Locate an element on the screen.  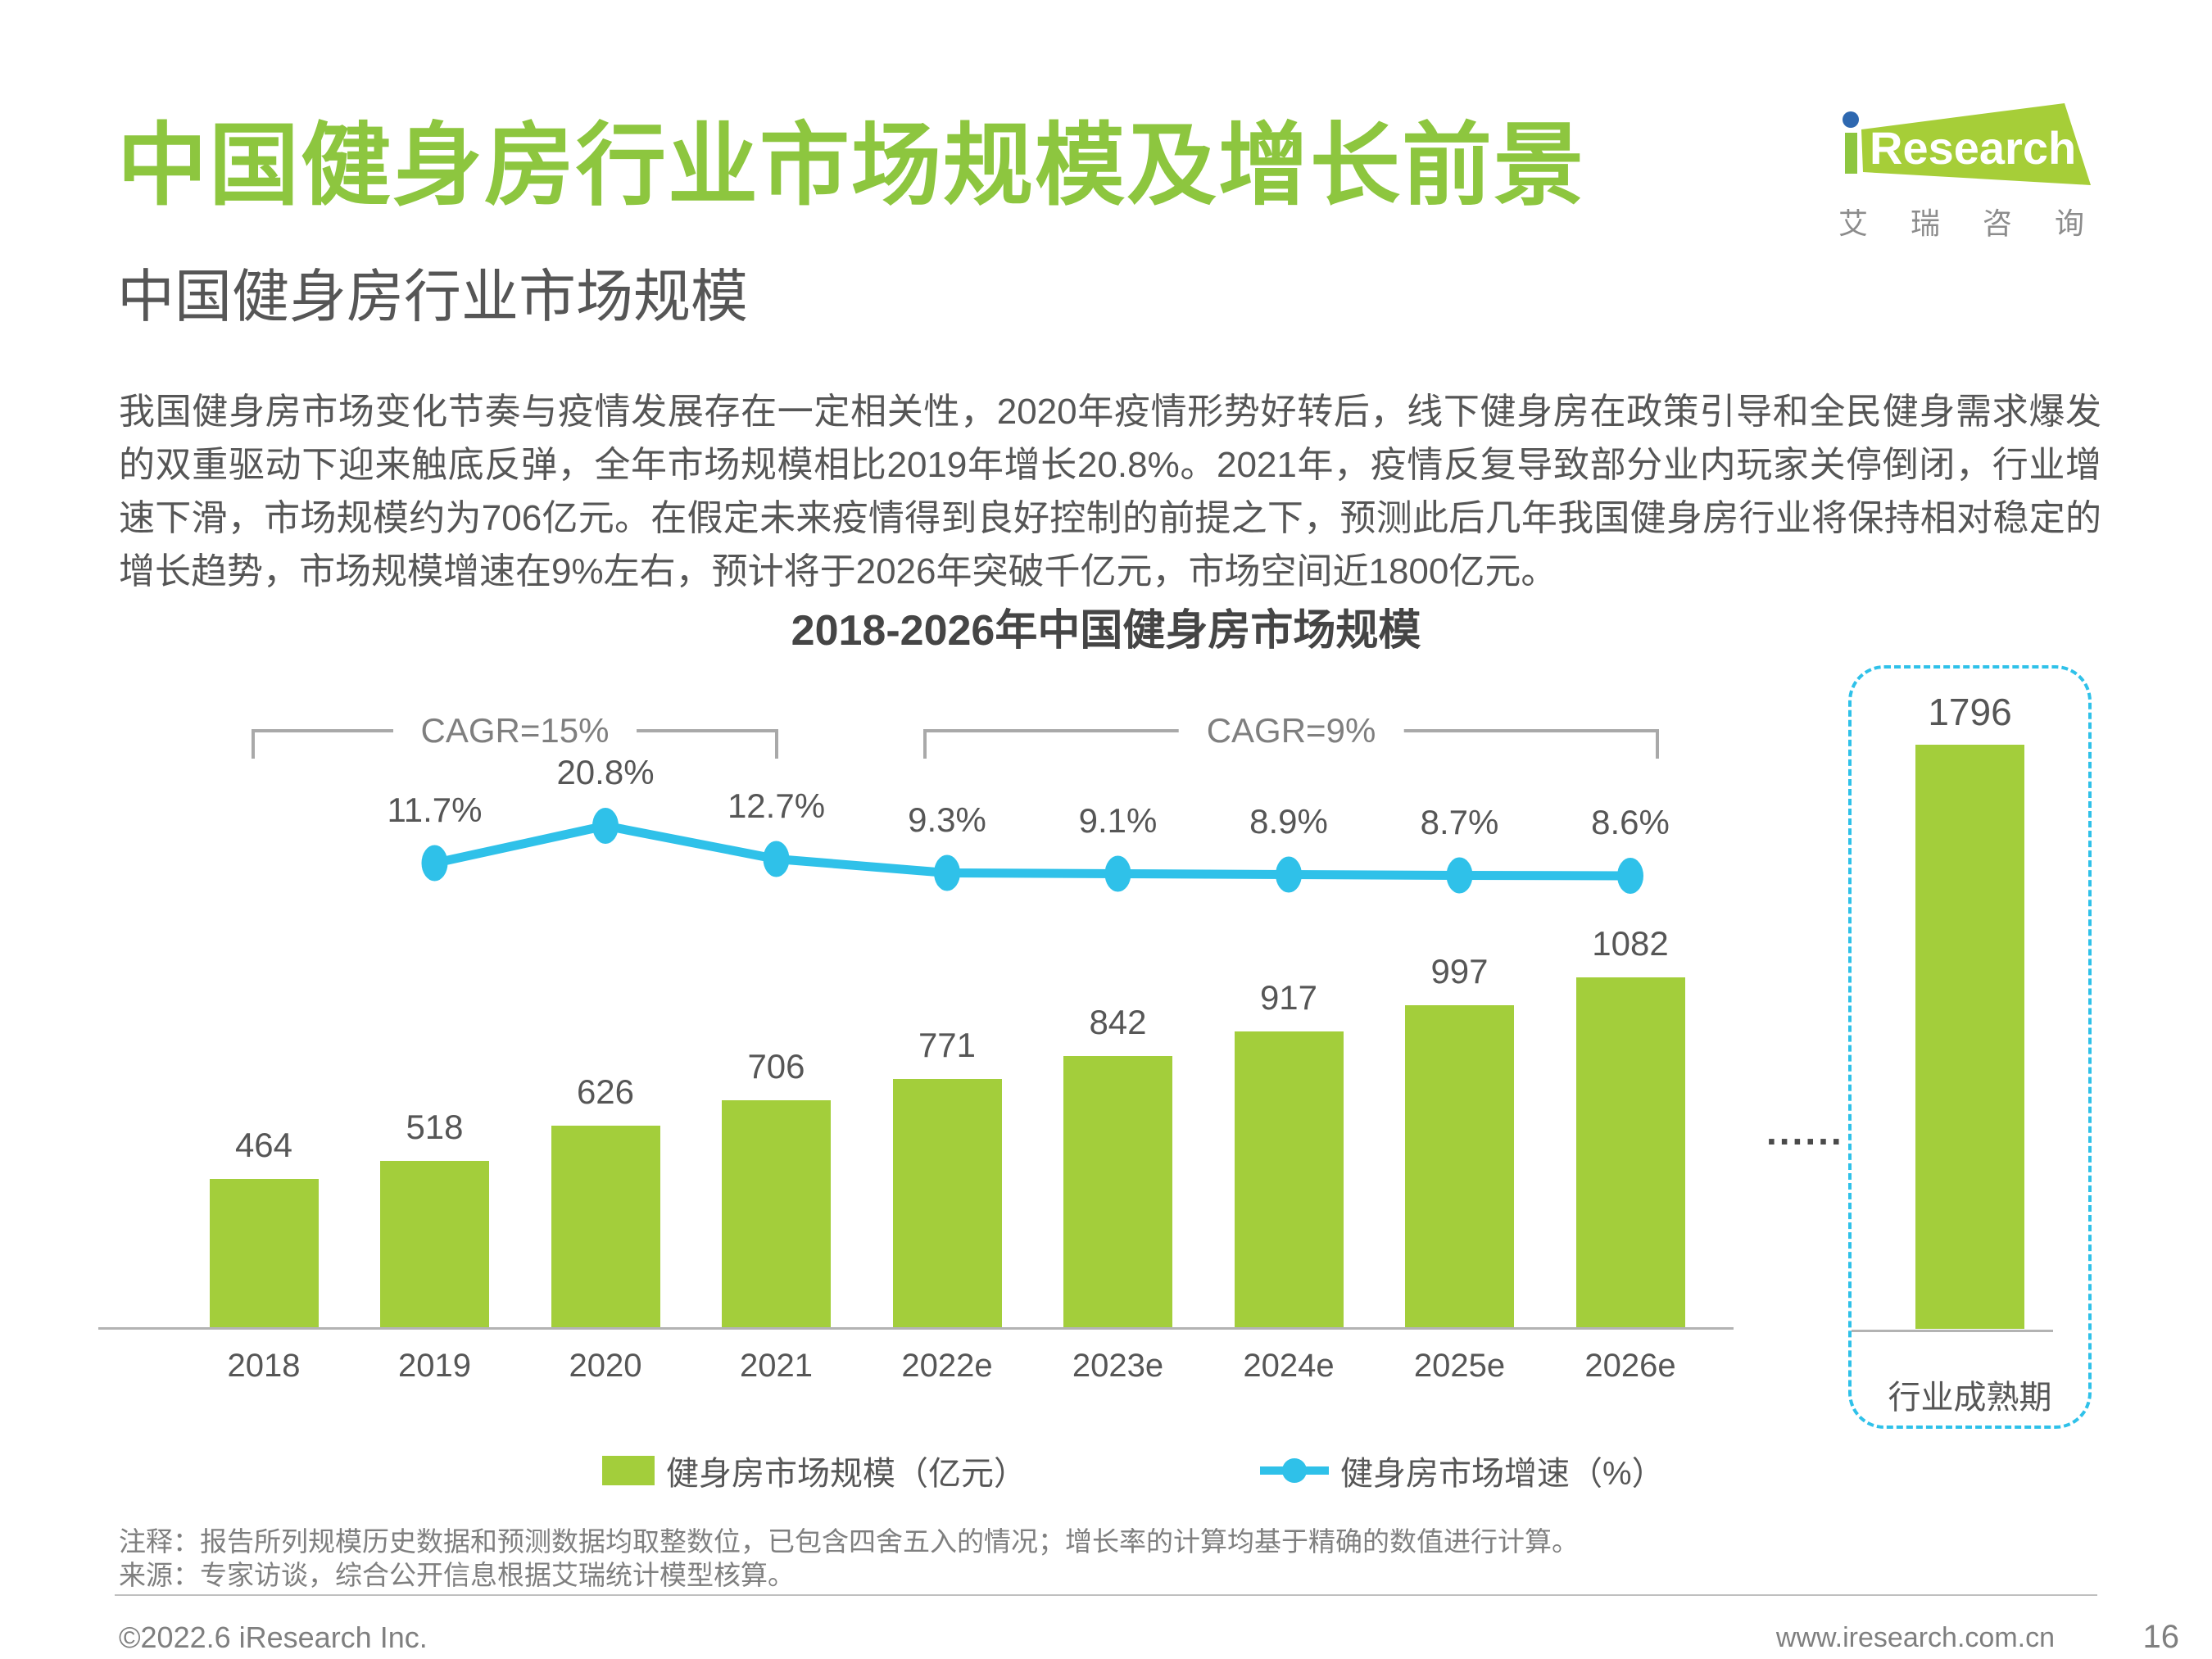
bar-2026e is located at coordinates (1630, 1153).